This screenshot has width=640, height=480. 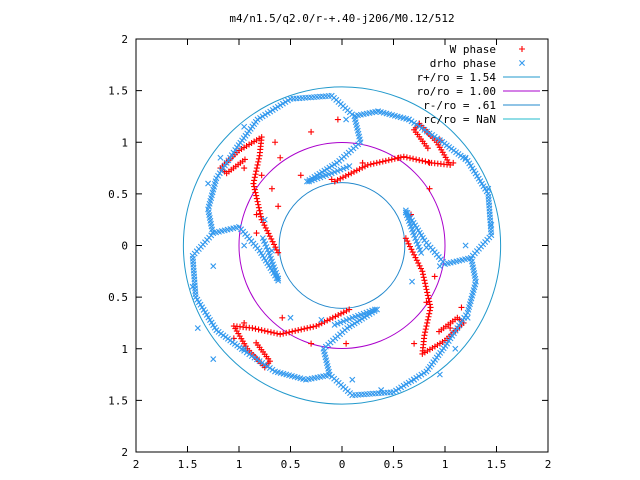 I want to click on legend-label: W phase, so click(x=473, y=49).